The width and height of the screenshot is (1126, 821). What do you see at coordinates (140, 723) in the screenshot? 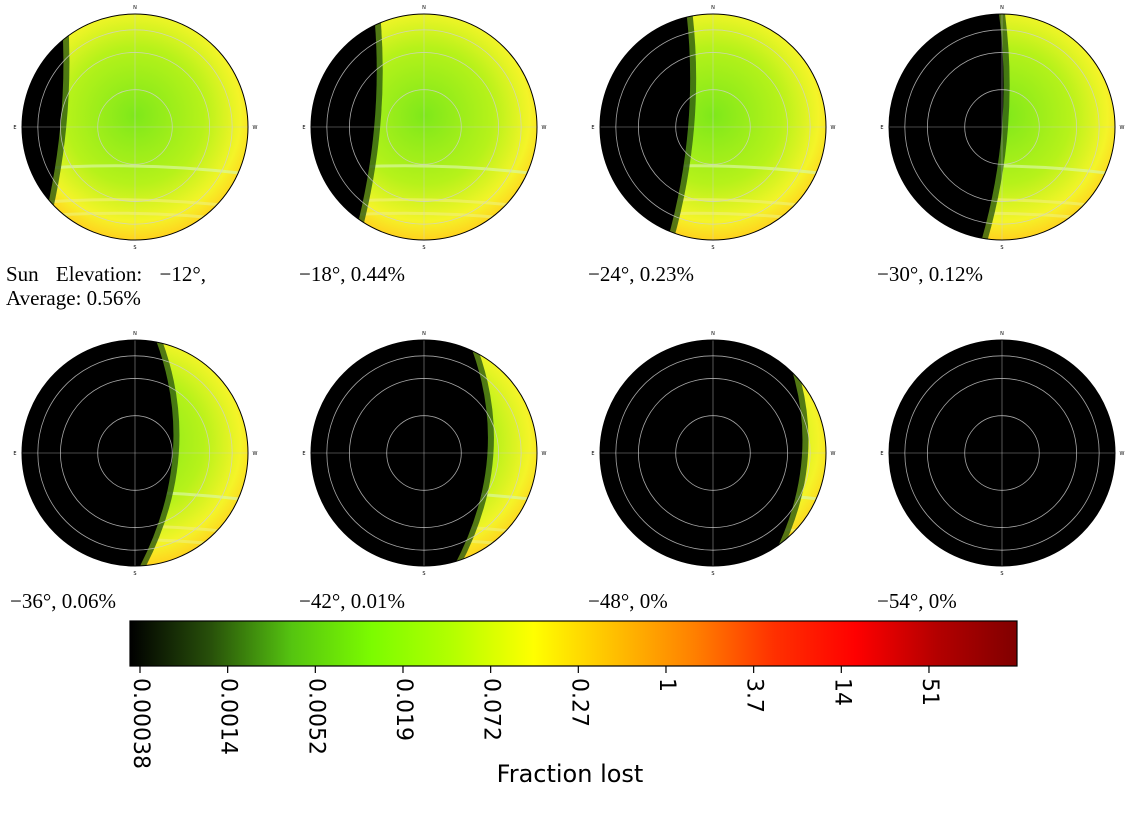
I see `colorbar-tick-label: 0.00038` at bounding box center [140, 723].